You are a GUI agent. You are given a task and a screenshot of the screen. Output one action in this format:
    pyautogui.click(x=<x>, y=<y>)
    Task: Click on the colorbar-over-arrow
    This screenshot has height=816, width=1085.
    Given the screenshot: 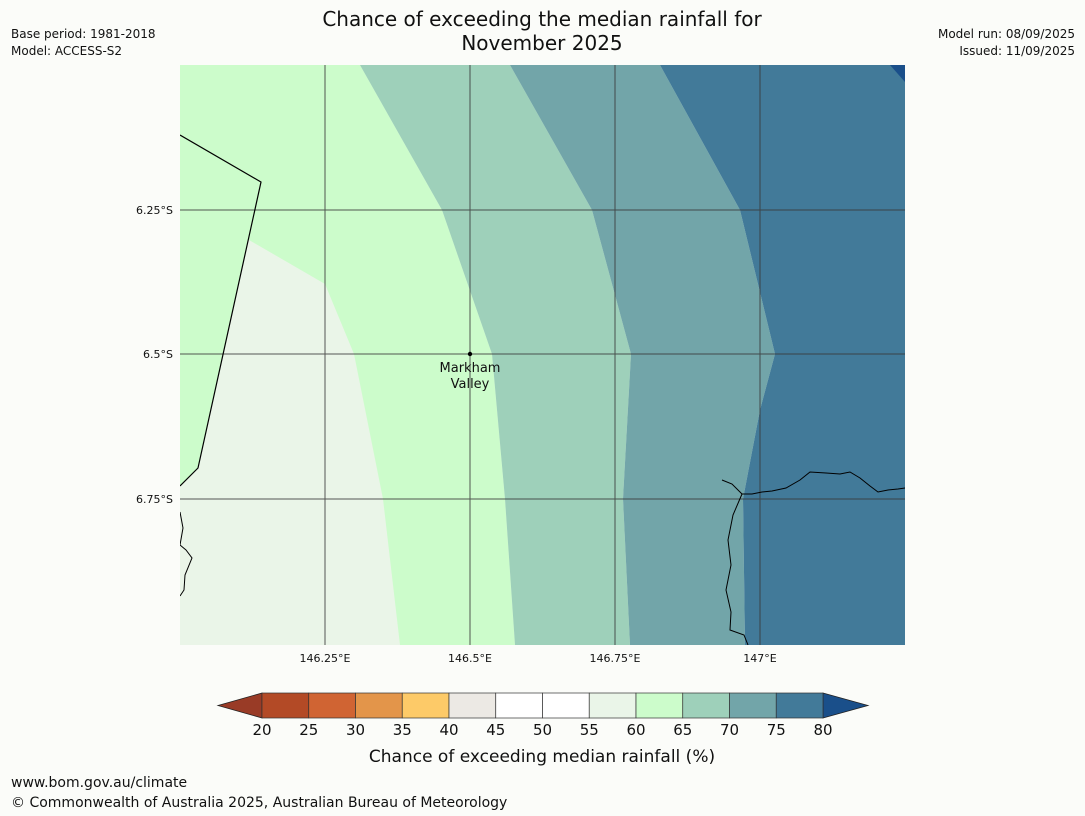 What is the action you would take?
    pyautogui.click(x=846, y=705)
    